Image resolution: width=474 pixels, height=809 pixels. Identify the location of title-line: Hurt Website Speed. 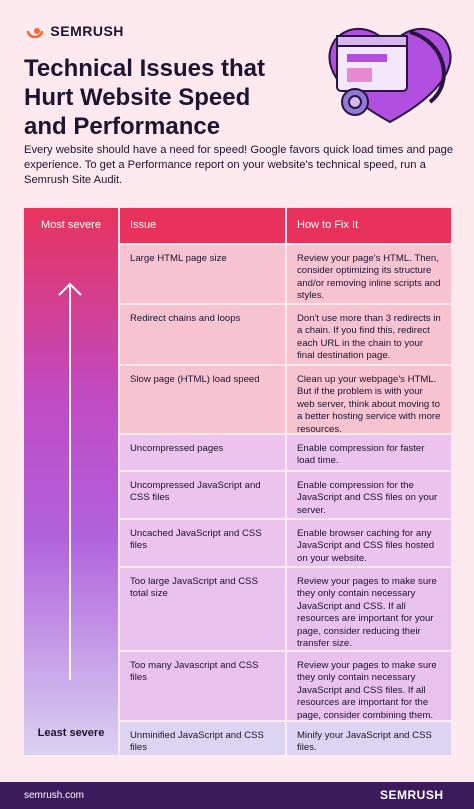
(137, 97).